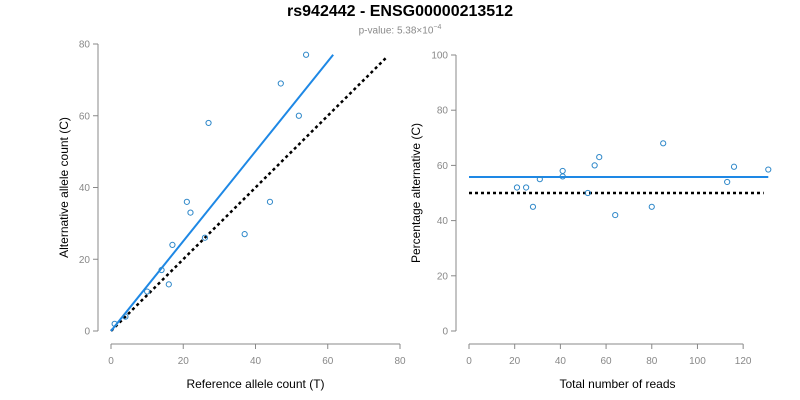 The width and height of the screenshot is (800, 400). What do you see at coordinates (617, 384) in the screenshot?
I see `x-axis-title: Total number of reads` at bounding box center [617, 384].